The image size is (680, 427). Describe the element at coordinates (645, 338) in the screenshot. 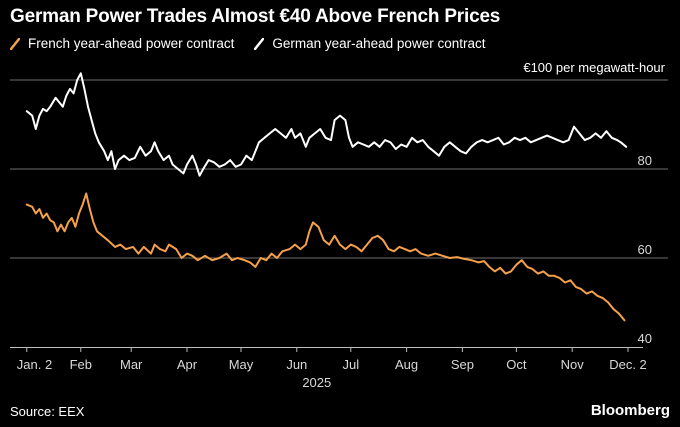

I see `y-tick-label-40: 40` at that location.